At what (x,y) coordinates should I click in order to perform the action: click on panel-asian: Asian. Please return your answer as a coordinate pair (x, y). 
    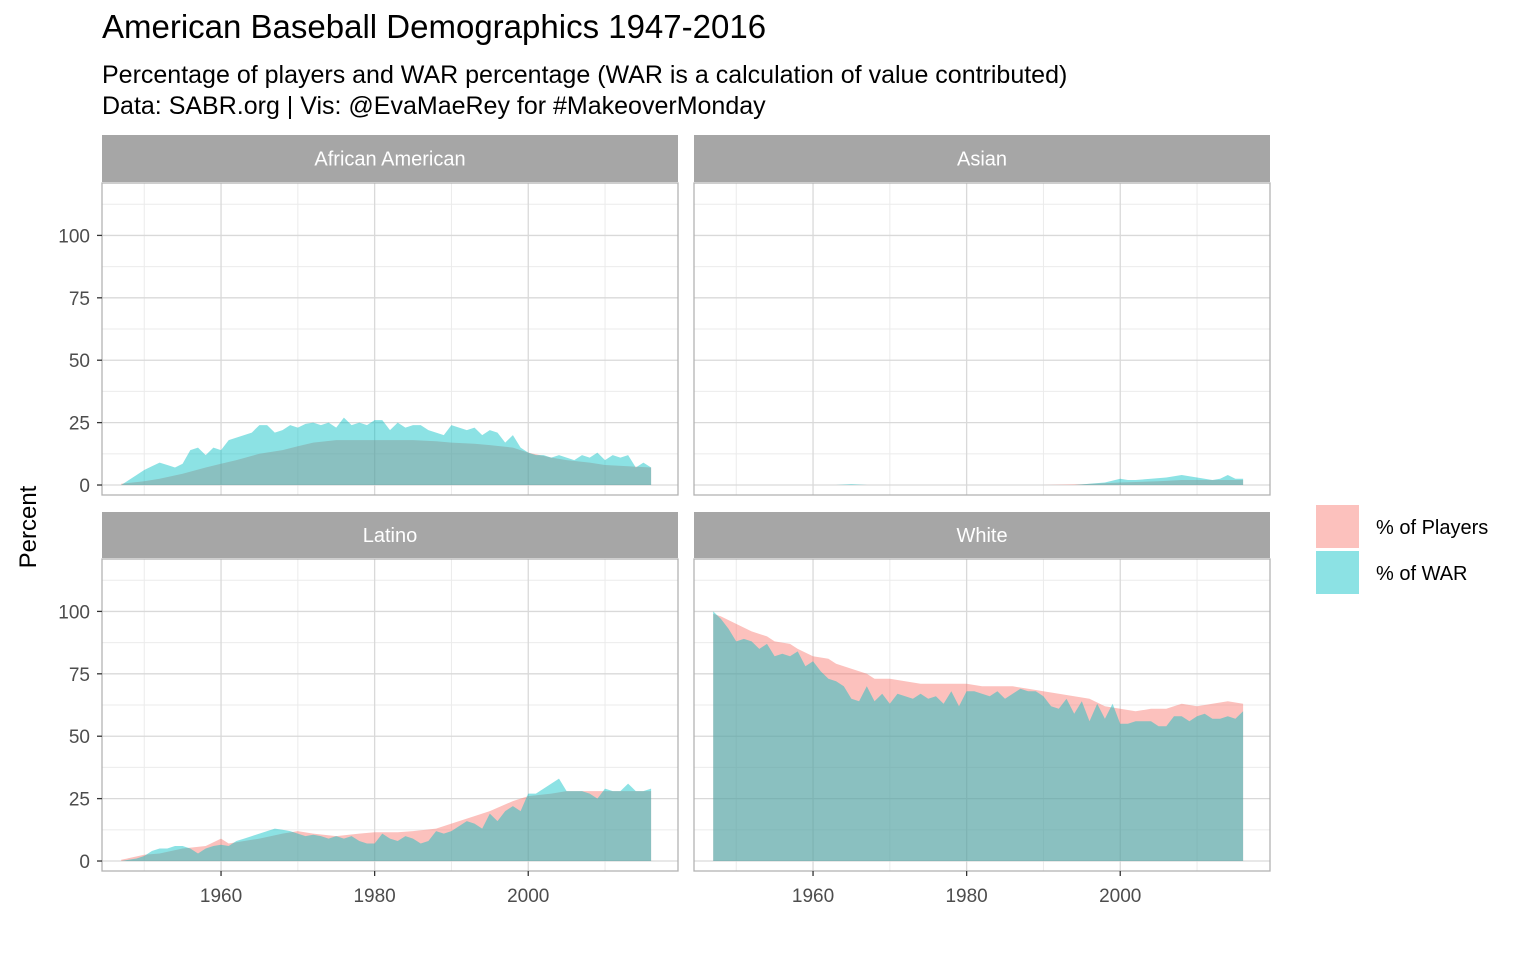
    Looking at the image, I should click on (982, 315).